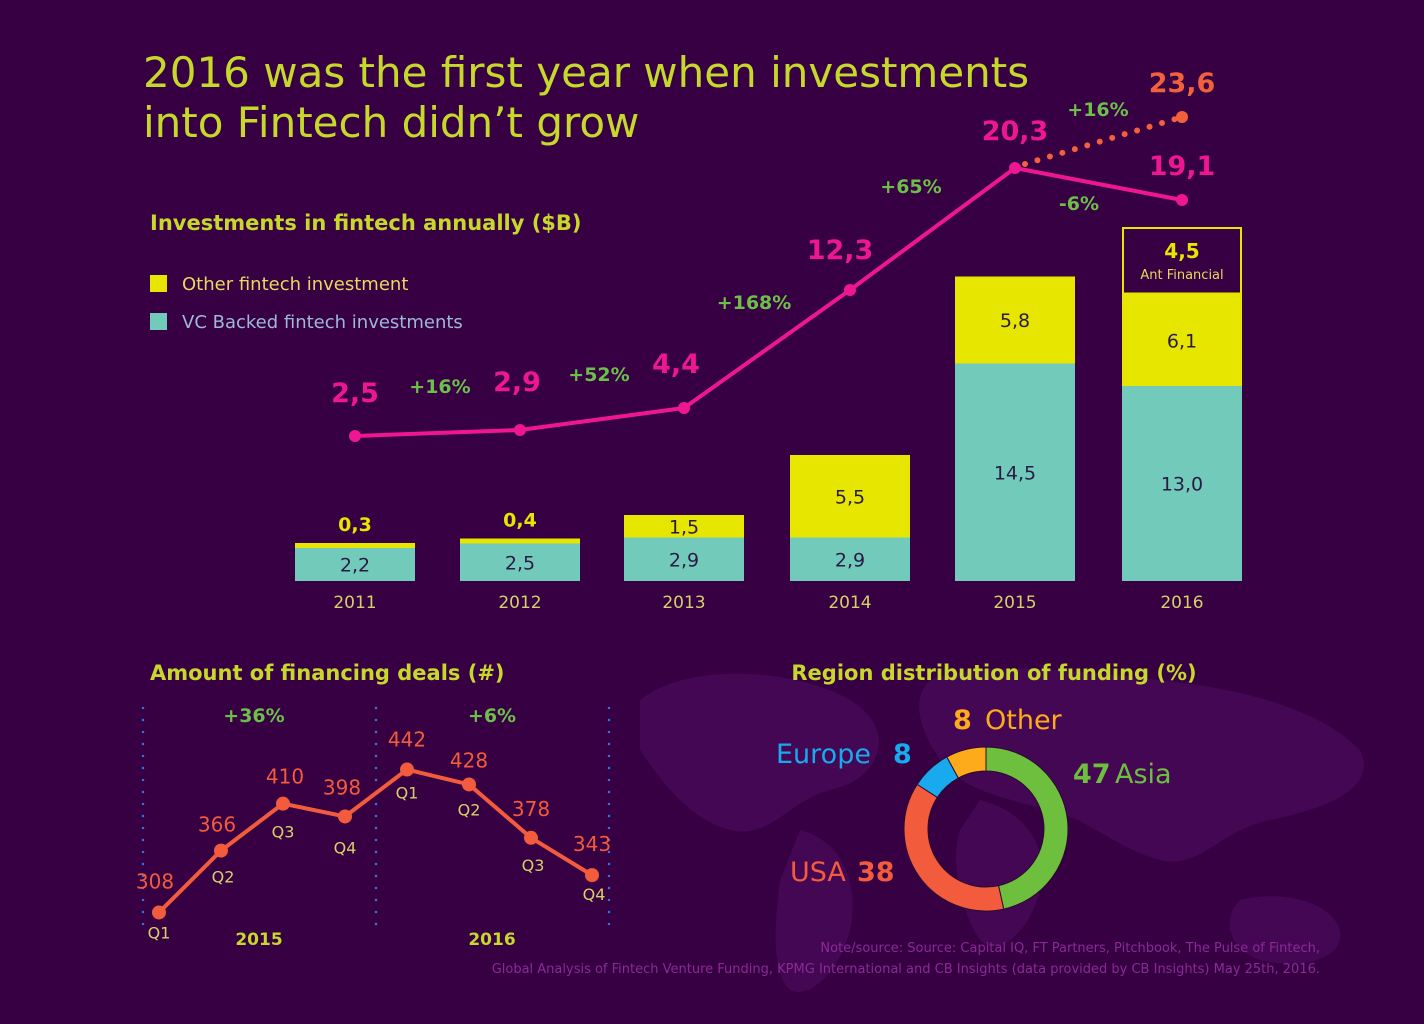 The width and height of the screenshot is (1424, 1024). What do you see at coordinates (491, 940) in the screenshot?
I see `period-label-2016: 2016` at bounding box center [491, 940].